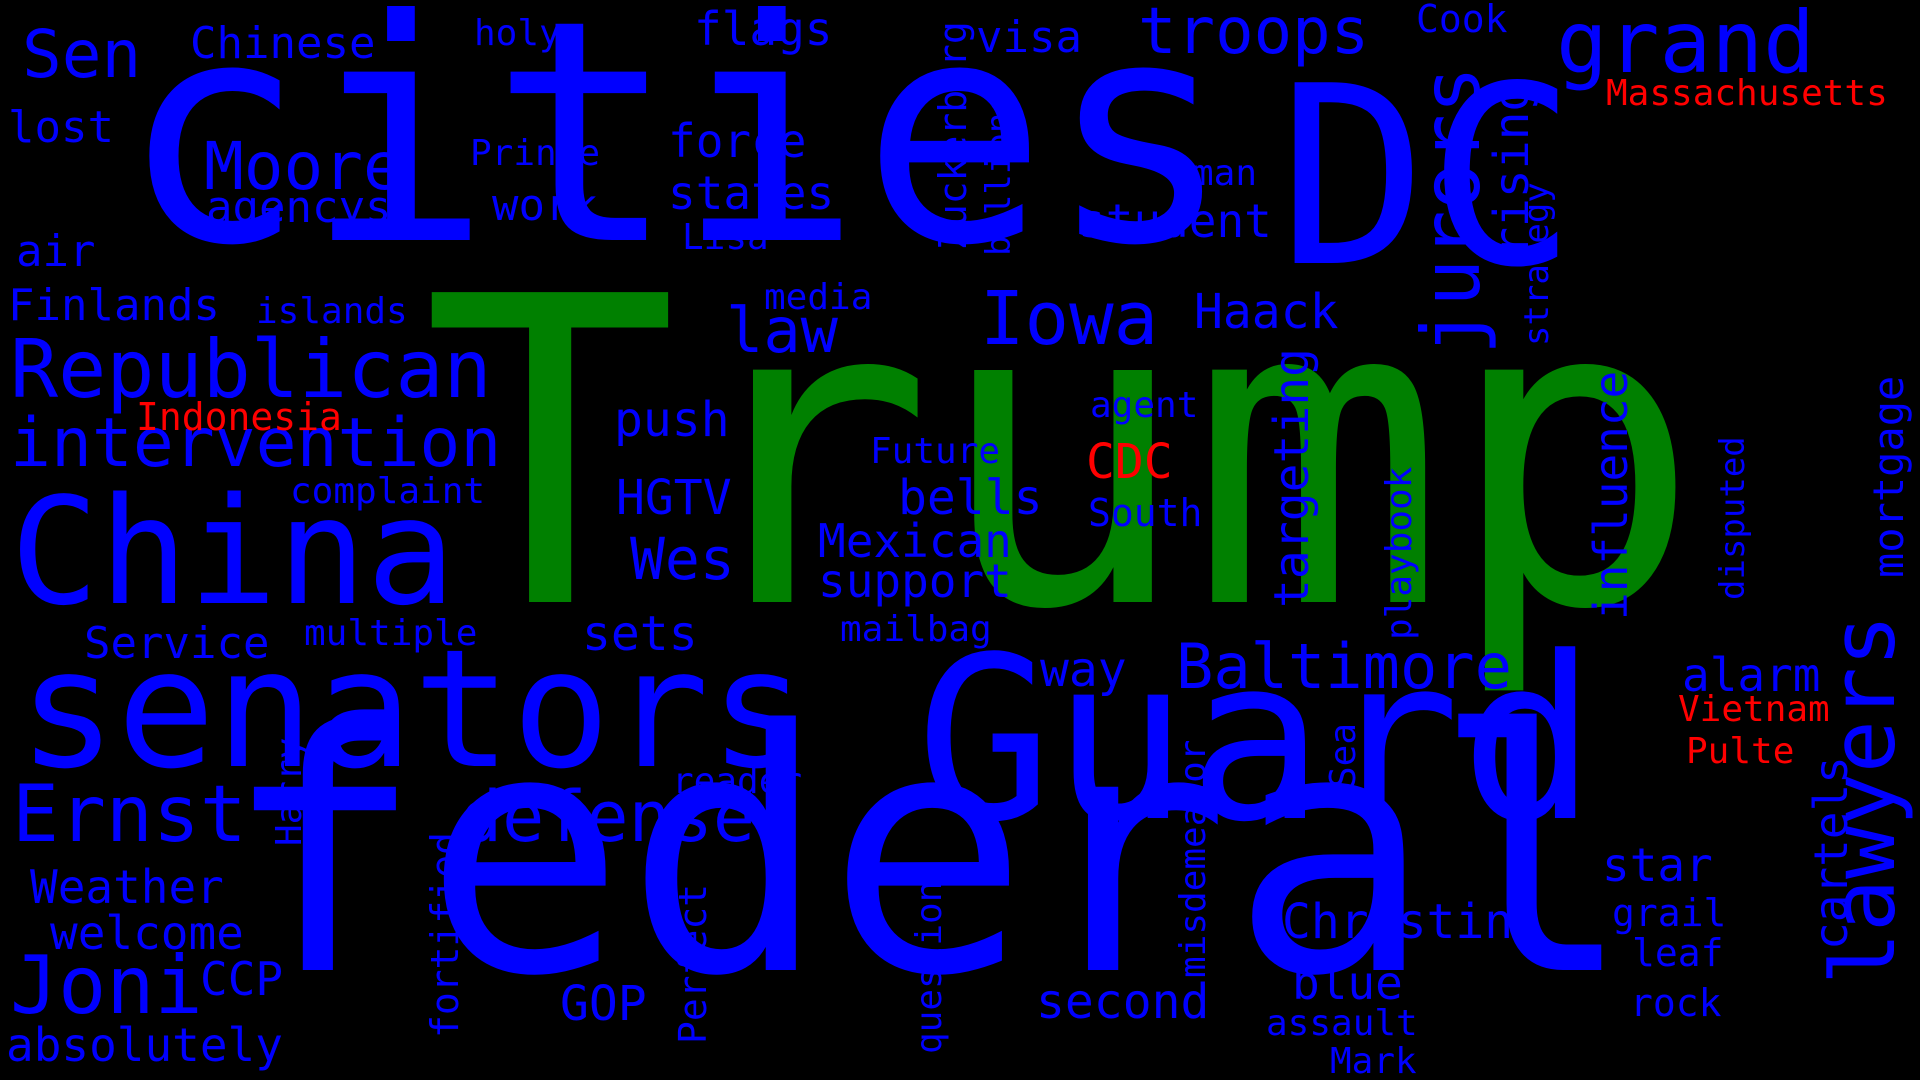 This screenshot has height=1080, width=1920. Describe the element at coordinates (1123, 1002) in the screenshot. I see `word-second: second` at that location.